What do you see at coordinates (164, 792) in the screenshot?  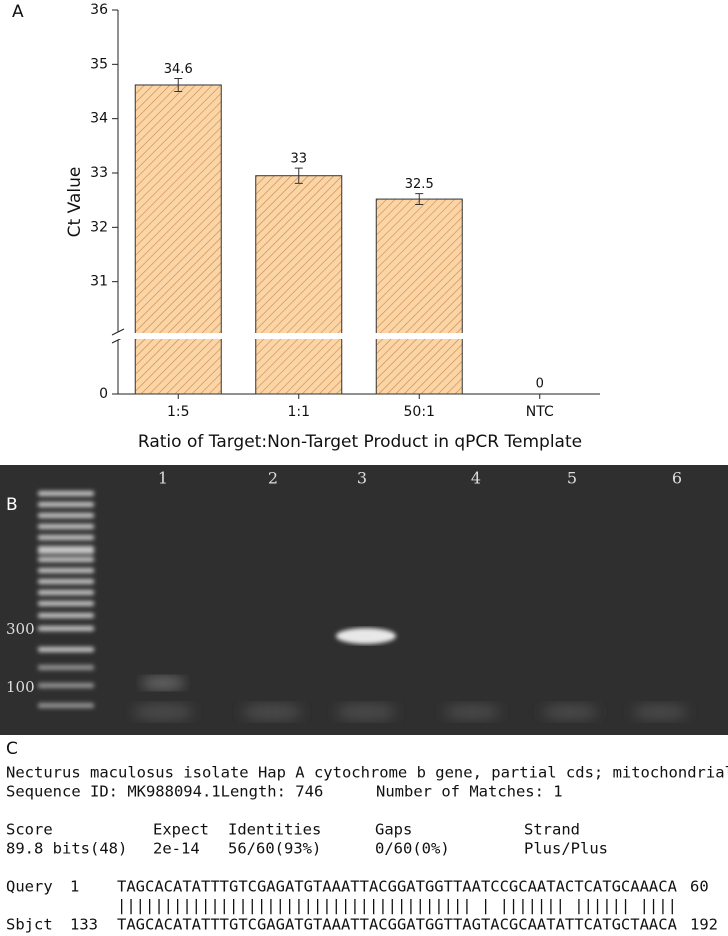 I see `sequence-id: Sequence ID: MK988094.1Length: 746` at bounding box center [164, 792].